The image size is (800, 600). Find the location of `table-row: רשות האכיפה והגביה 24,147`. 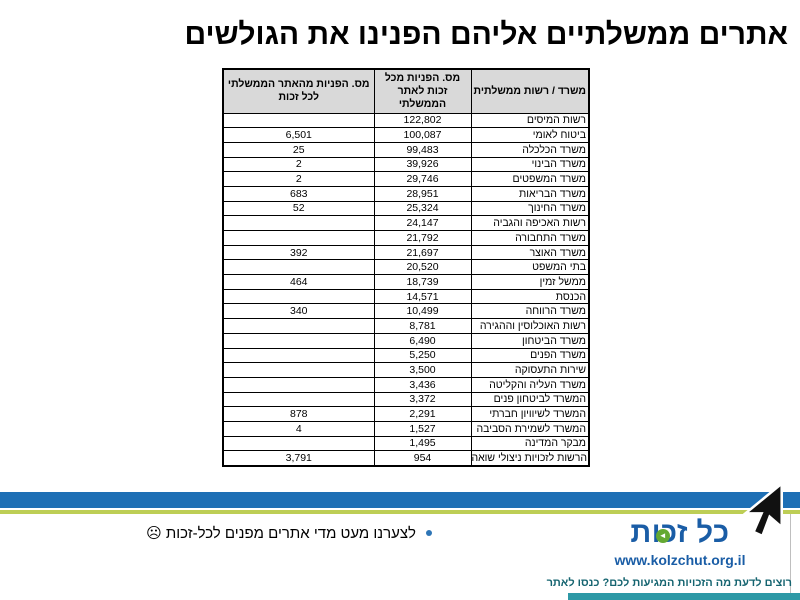

table-row: רשות האכיפה והגביה 24,147 is located at coordinates (406, 223).